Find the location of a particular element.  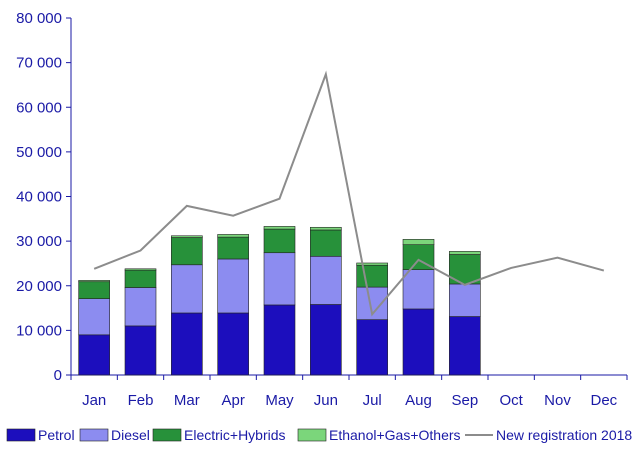

y-tick-label: 20 000 is located at coordinates (39, 286).